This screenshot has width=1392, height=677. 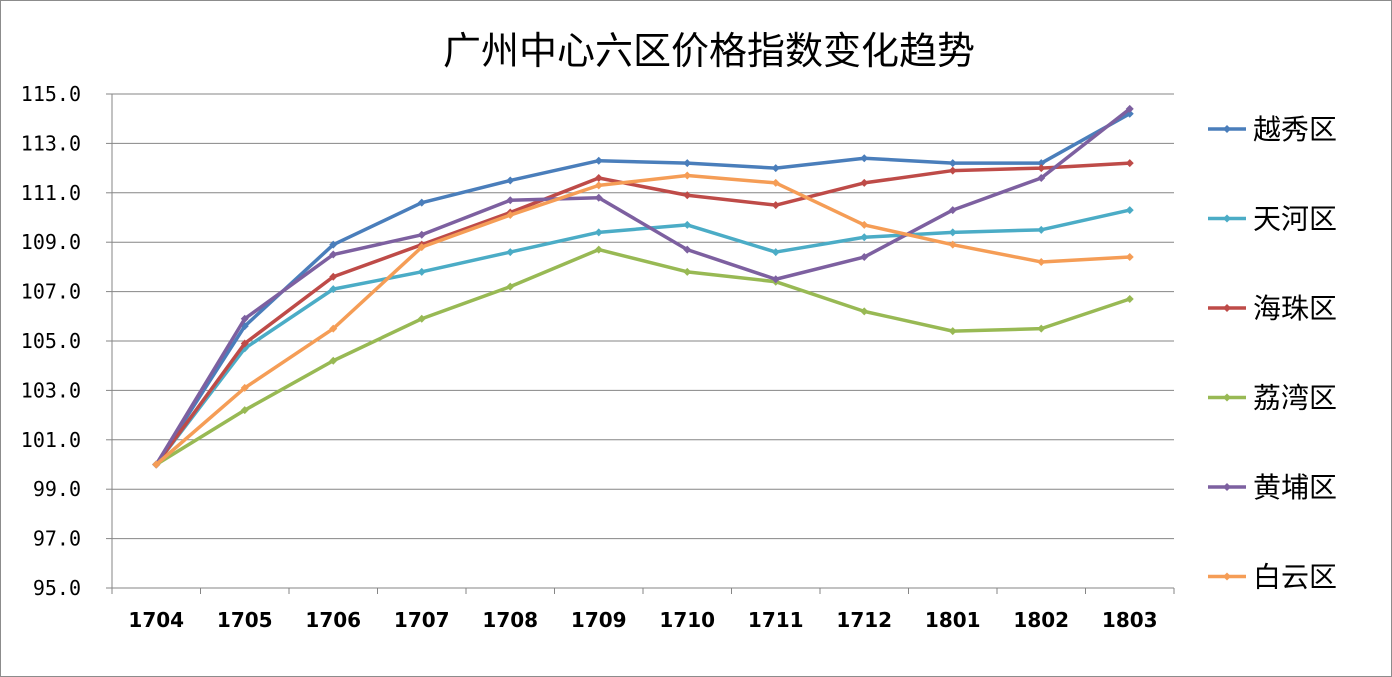 I want to click on x-tick-label: 1706, so click(x=333, y=620).